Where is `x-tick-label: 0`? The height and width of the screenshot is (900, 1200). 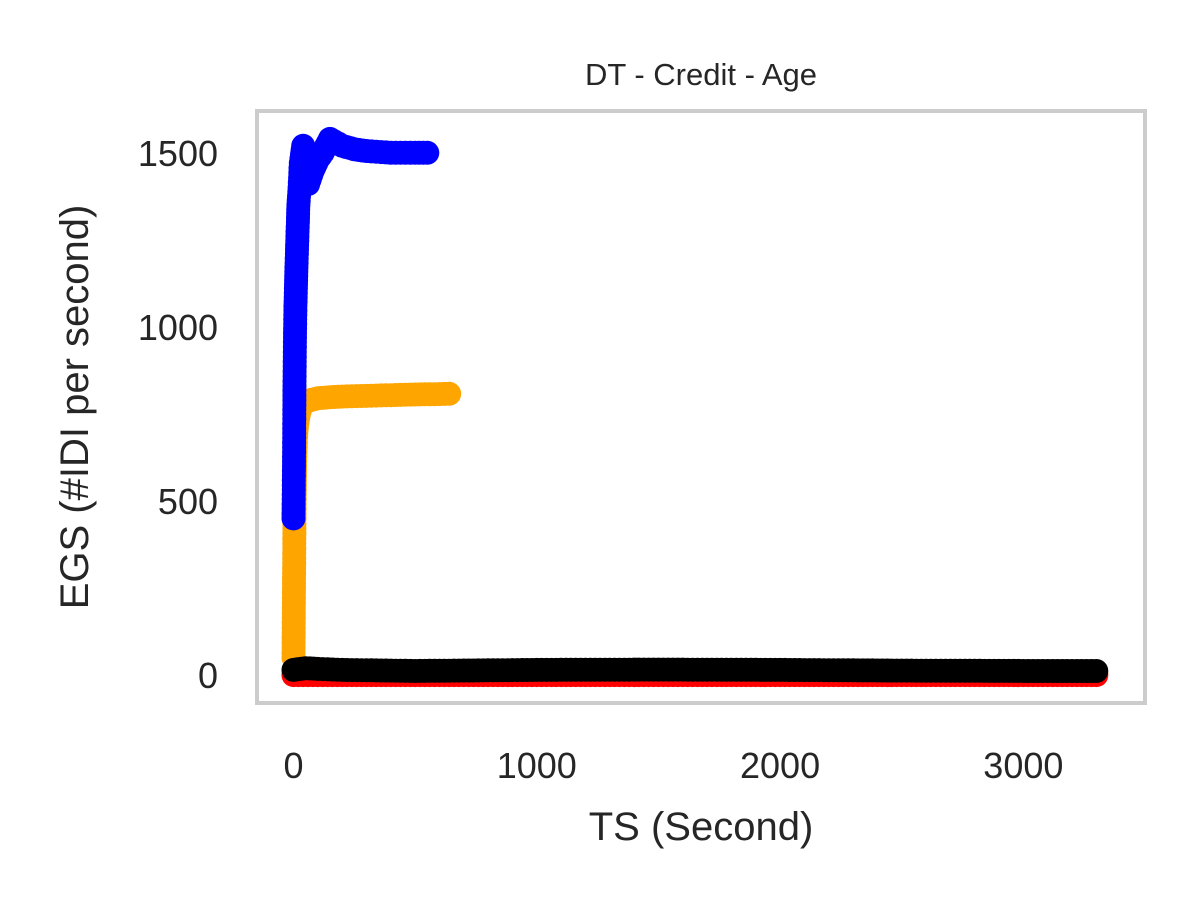
x-tick-label: 0 is located at coordinates (293, 765).